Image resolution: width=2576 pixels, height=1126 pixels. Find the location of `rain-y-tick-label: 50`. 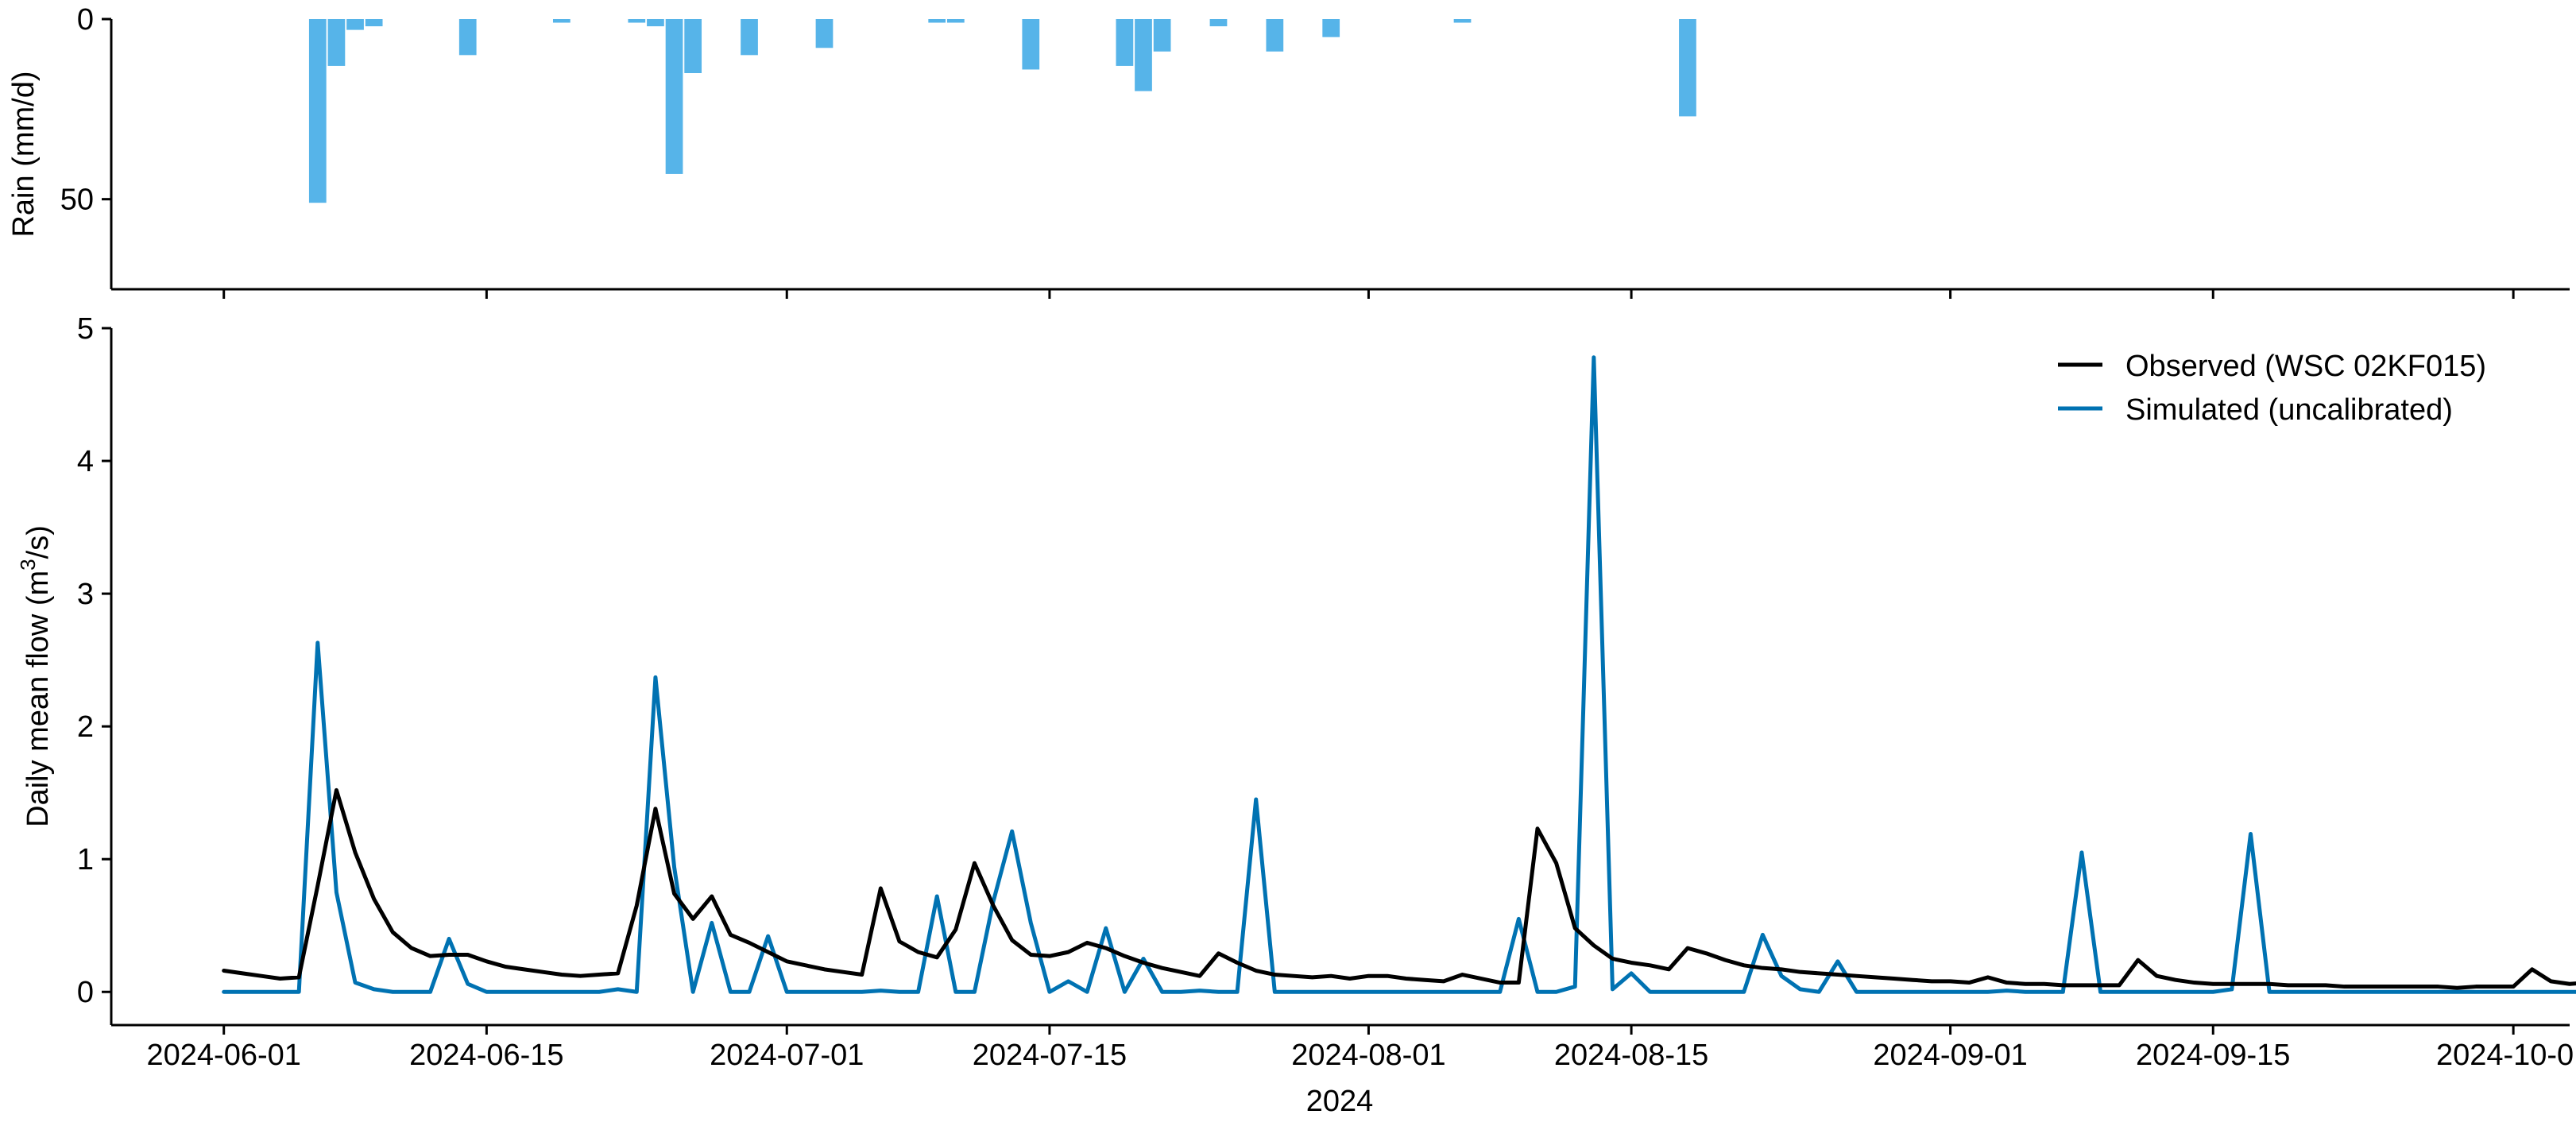

rain-y-tick-label: 50 is located at coordinates (77, 200).